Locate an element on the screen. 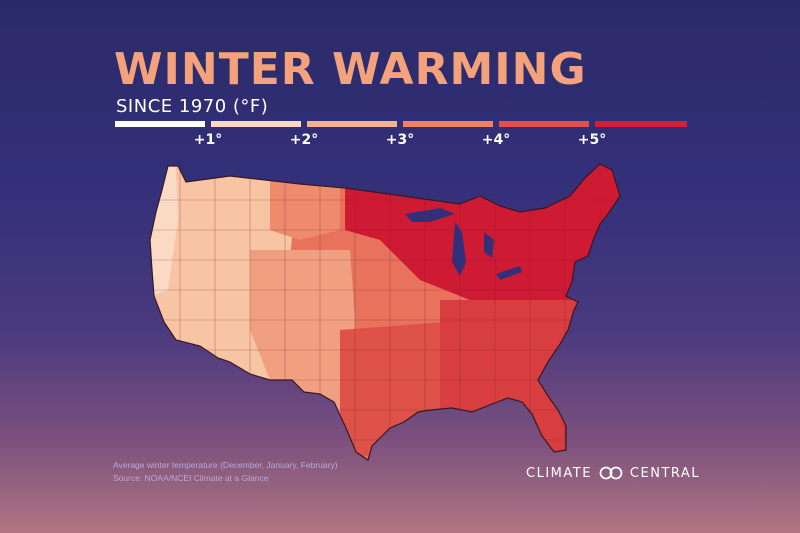  legend-tick-5: +5° is located at coordinates (592, 140).